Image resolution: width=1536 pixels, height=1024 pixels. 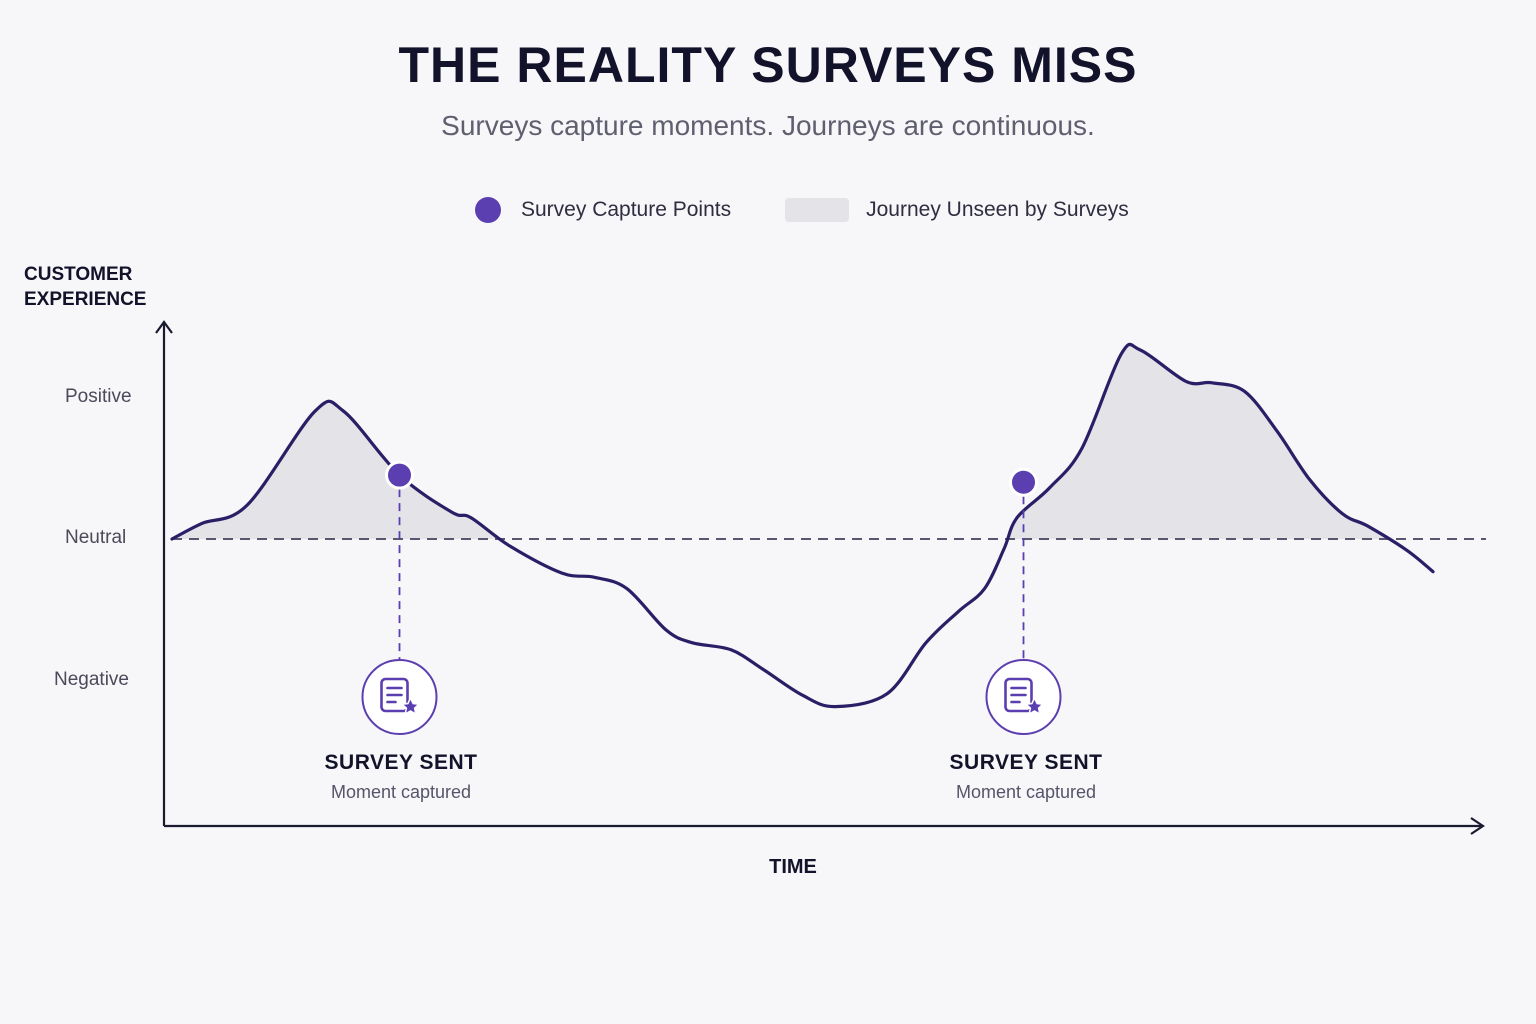 I want to click on legend-swatch-journey-unseen, so click(x=817, y=210).